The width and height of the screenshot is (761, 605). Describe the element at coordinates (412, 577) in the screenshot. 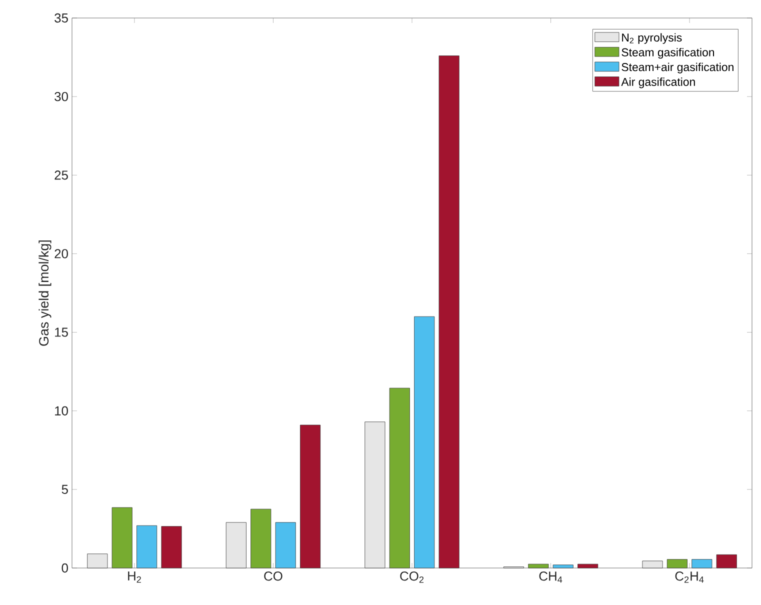

I see `x-tick-label: CO$_{2}$` at that location.